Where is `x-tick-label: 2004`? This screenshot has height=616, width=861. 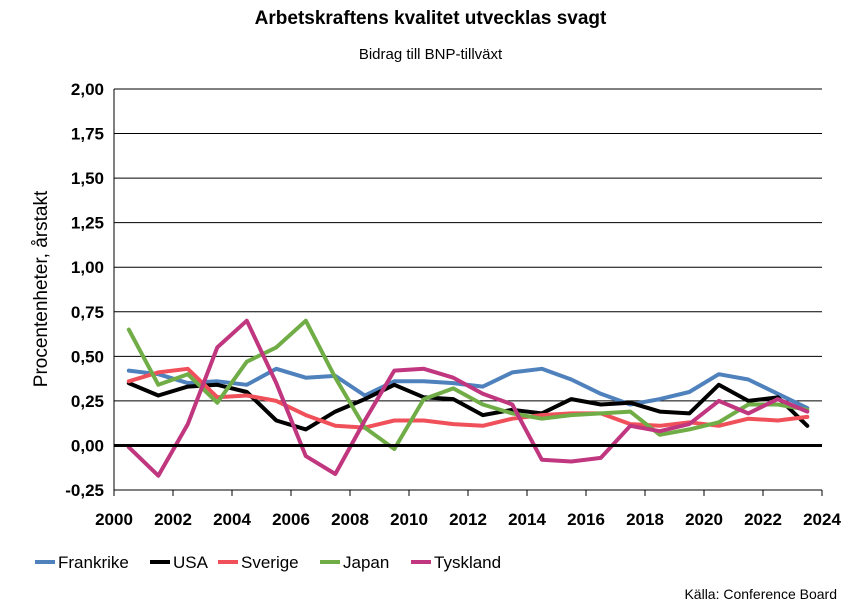 x-tick-label: 2004 is located at coordinates (232, 519).